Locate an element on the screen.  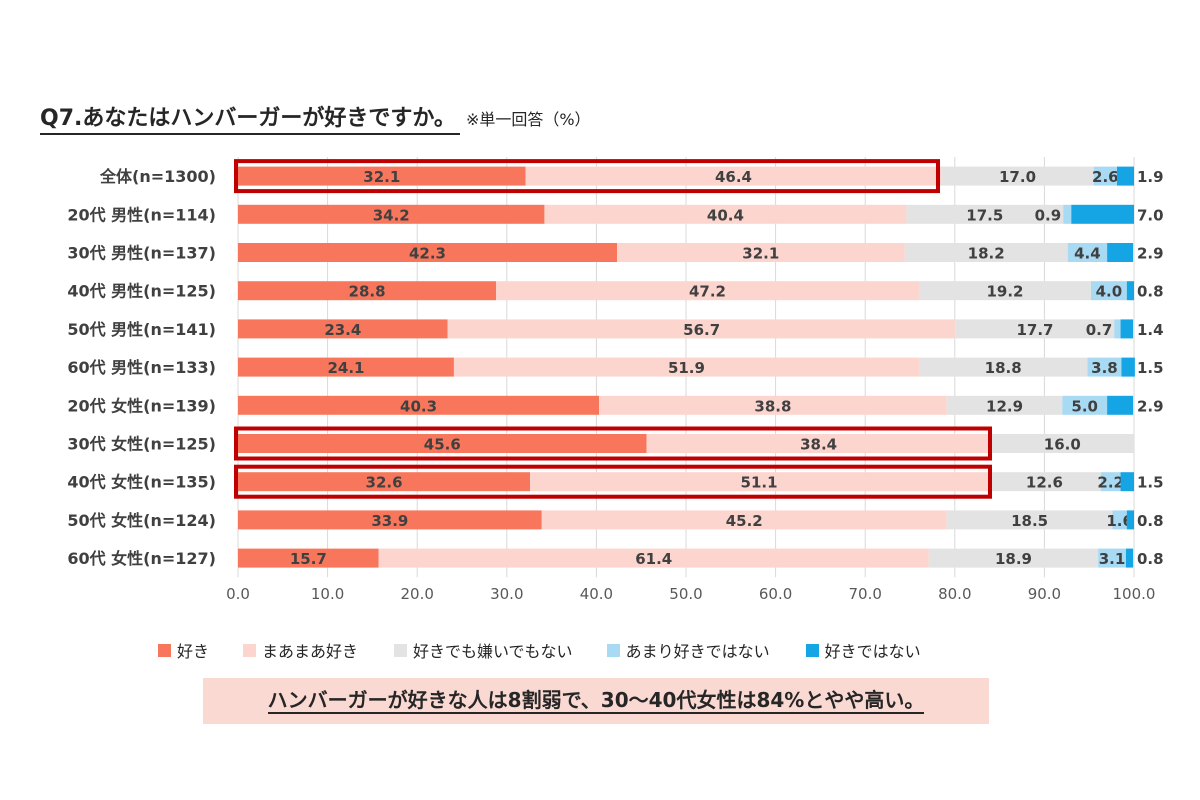
category-label: 60代 女性(n=127) is located at coordinates (141, 558).